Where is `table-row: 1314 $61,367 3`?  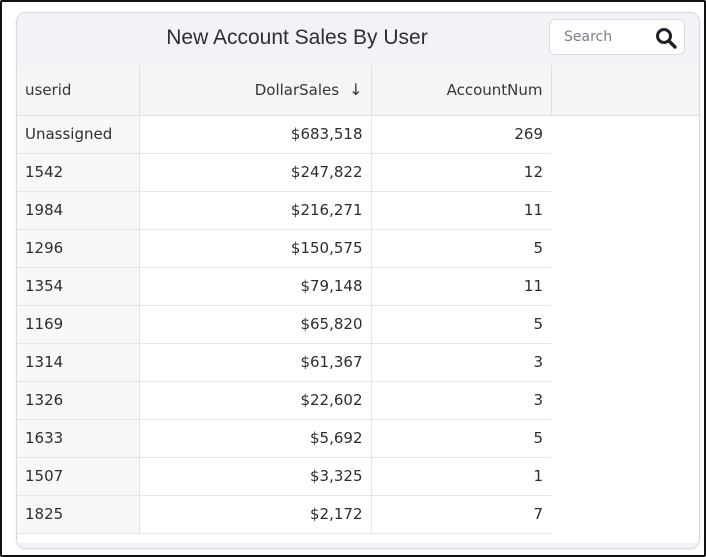
table-row: 1314 $61,367 3 is located at coordinates (358, 362).